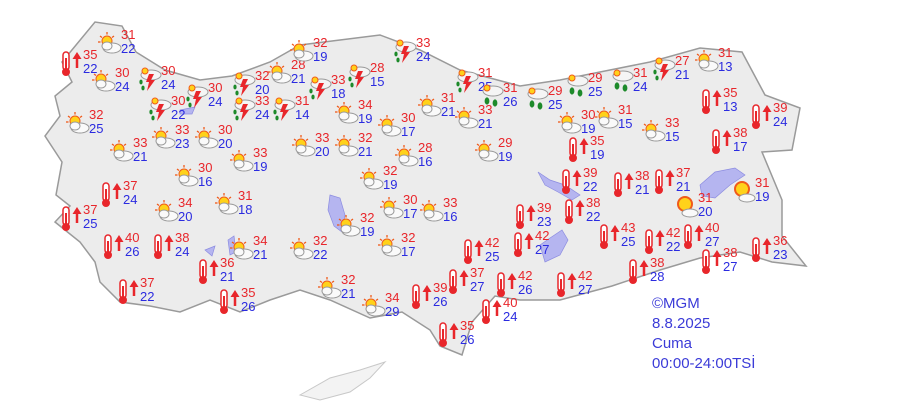  What do you see at coordinates (118, 81) in the screenshot?
I see `station-partly-cloudy: 30 24` at bounding box center [118, 81].